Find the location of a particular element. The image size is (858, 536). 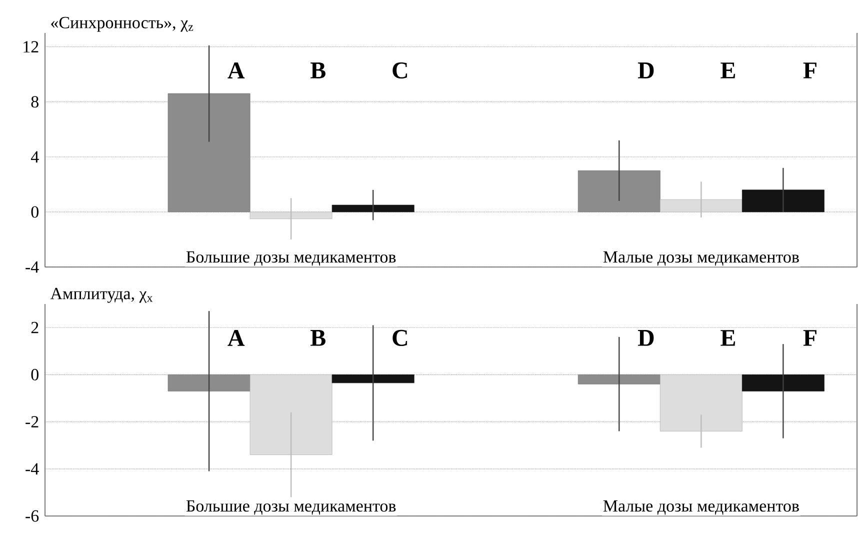

y-axis-title: «Синхронность», χ$_{z}$ is located at coordinates (122, 24).